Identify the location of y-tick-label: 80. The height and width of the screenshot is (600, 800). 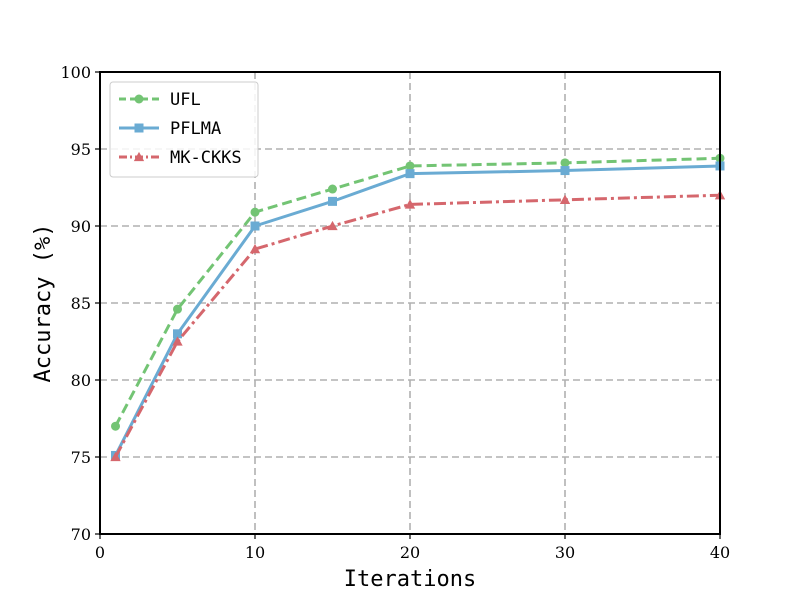
(81, 380).